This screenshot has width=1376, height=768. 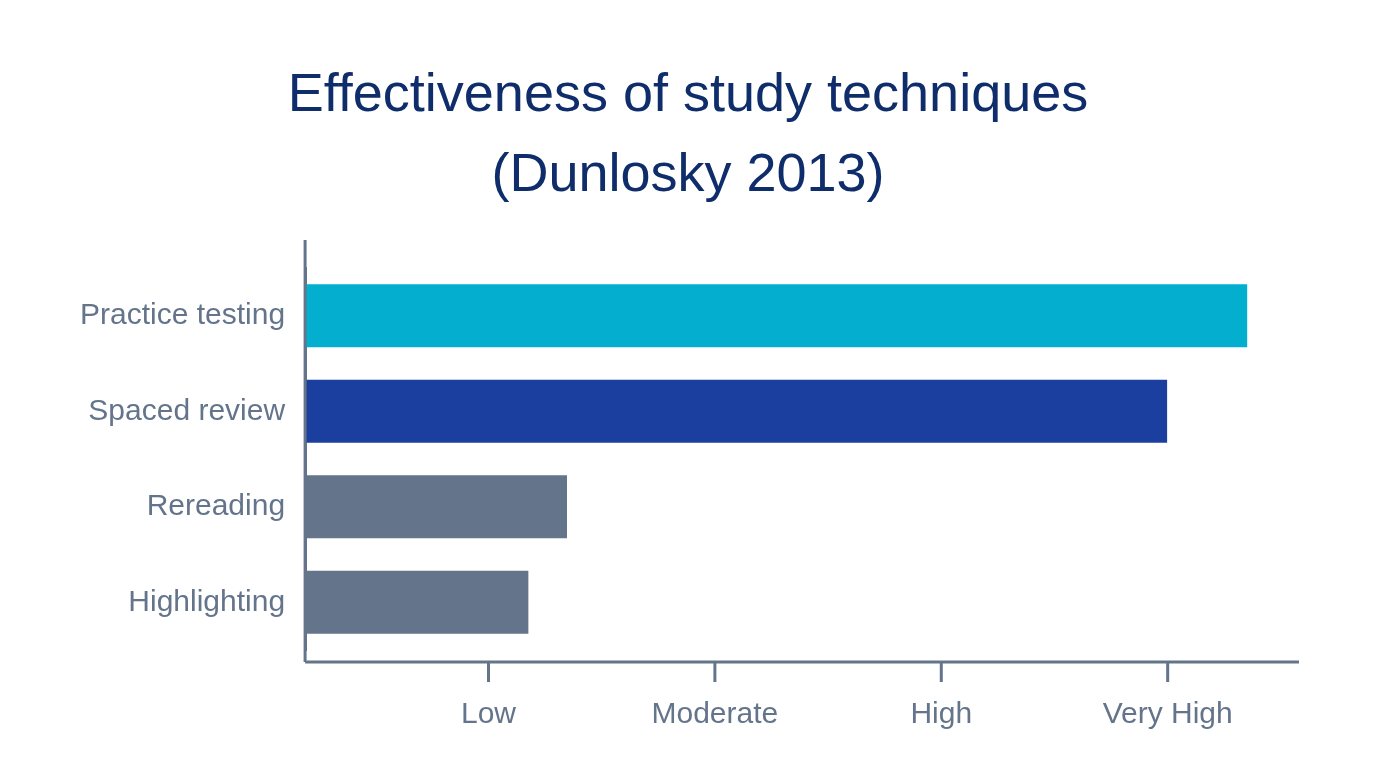 What do you see at coordinates (715, 713) in the screenshot?
I see `text: Moderate` at bounding box center [715, 713].